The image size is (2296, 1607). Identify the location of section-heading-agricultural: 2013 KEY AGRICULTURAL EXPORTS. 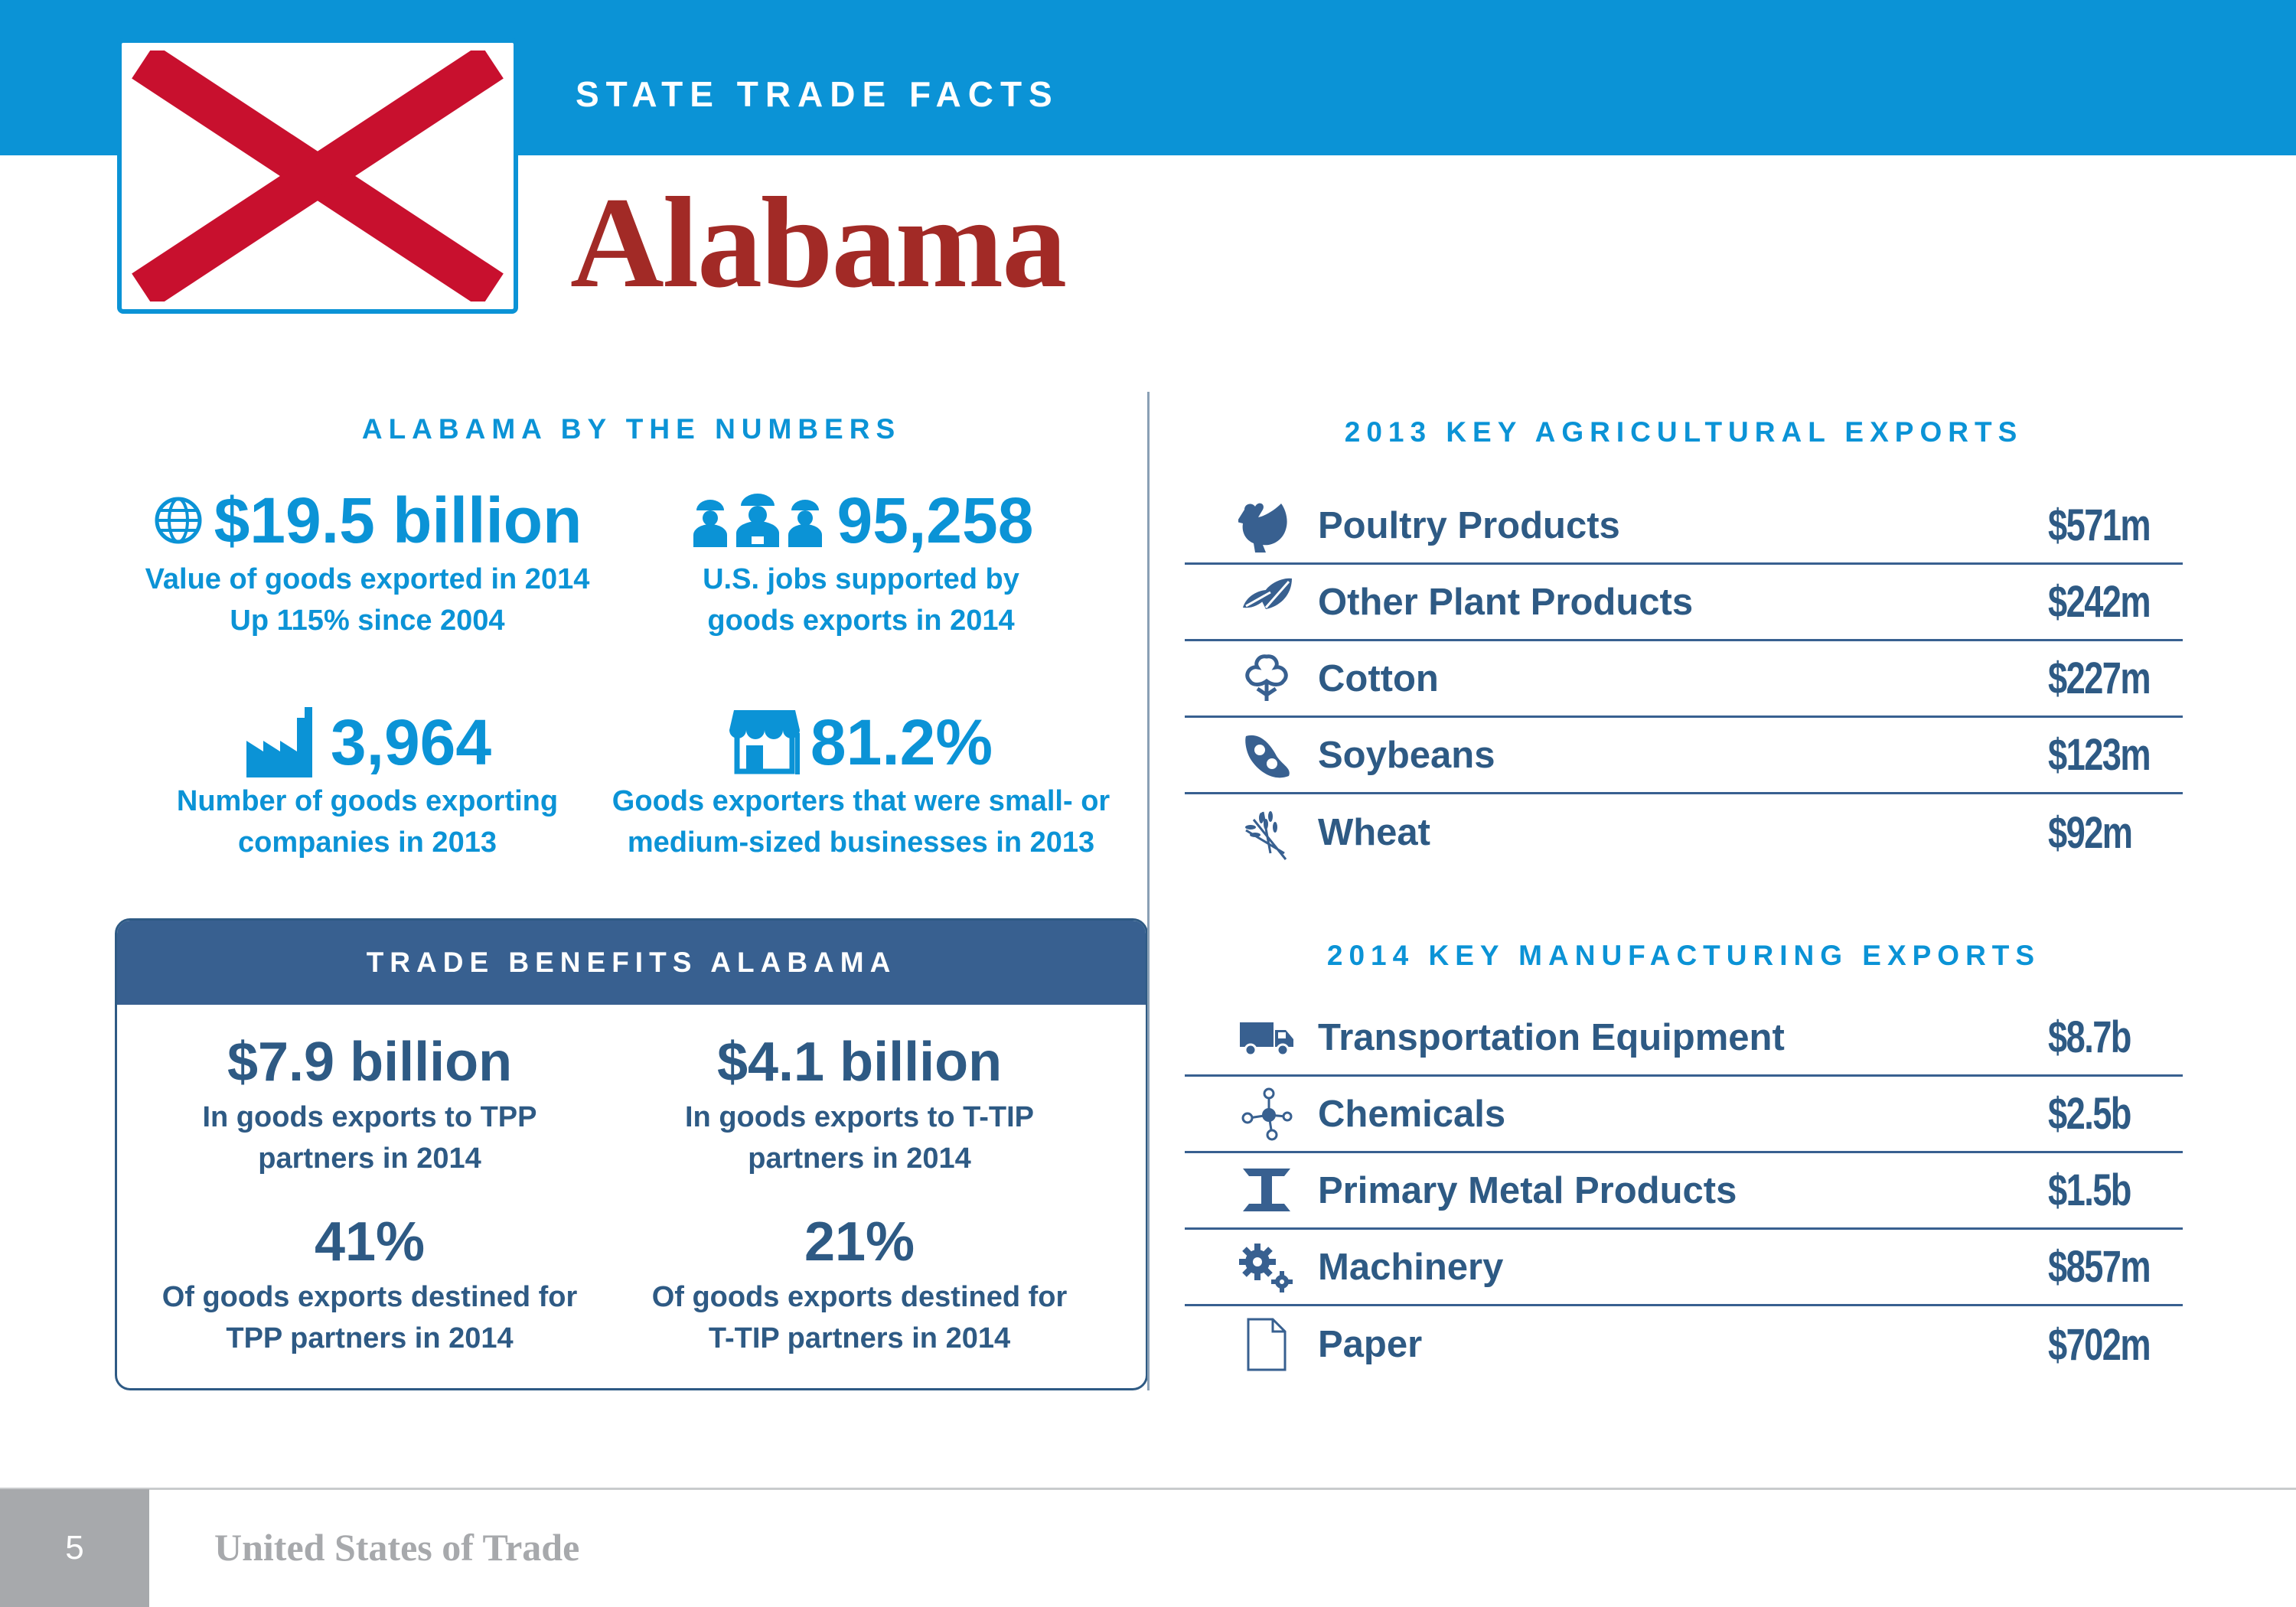
(1684, 432).